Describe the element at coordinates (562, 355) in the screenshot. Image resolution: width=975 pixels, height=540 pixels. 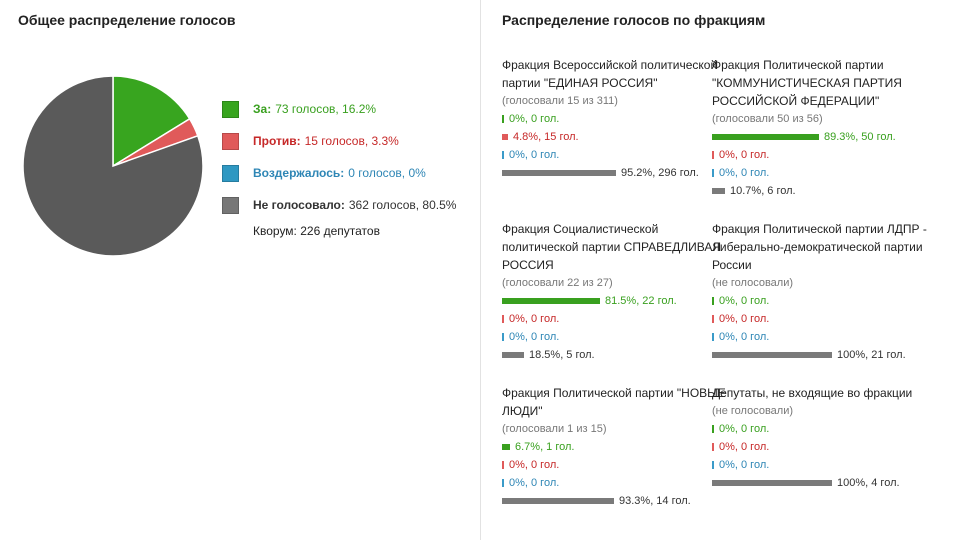
I see `vote-value-not-voted: 18.5%, 5 гол.` at that location.